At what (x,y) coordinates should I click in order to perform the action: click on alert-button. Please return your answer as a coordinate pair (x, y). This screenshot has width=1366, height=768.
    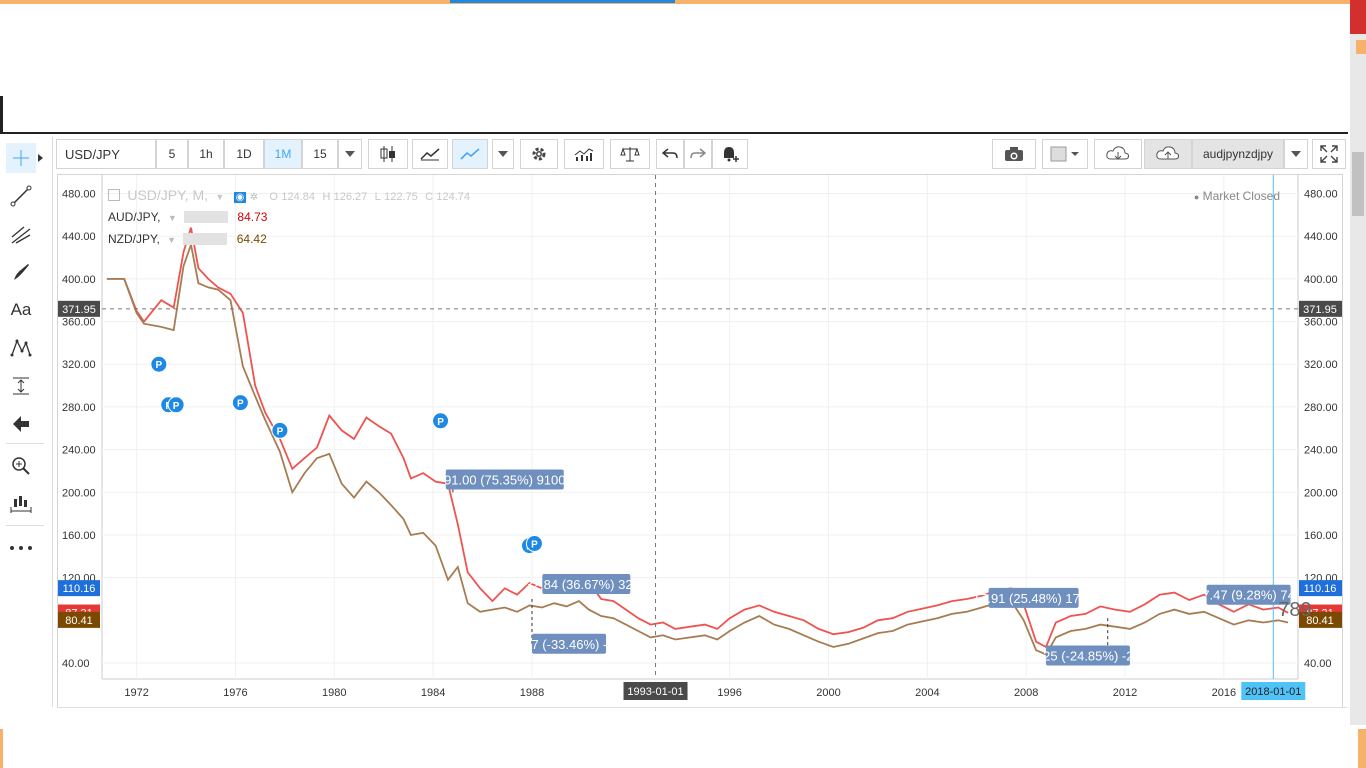
    Looking at the image, I should click on (730, 154).